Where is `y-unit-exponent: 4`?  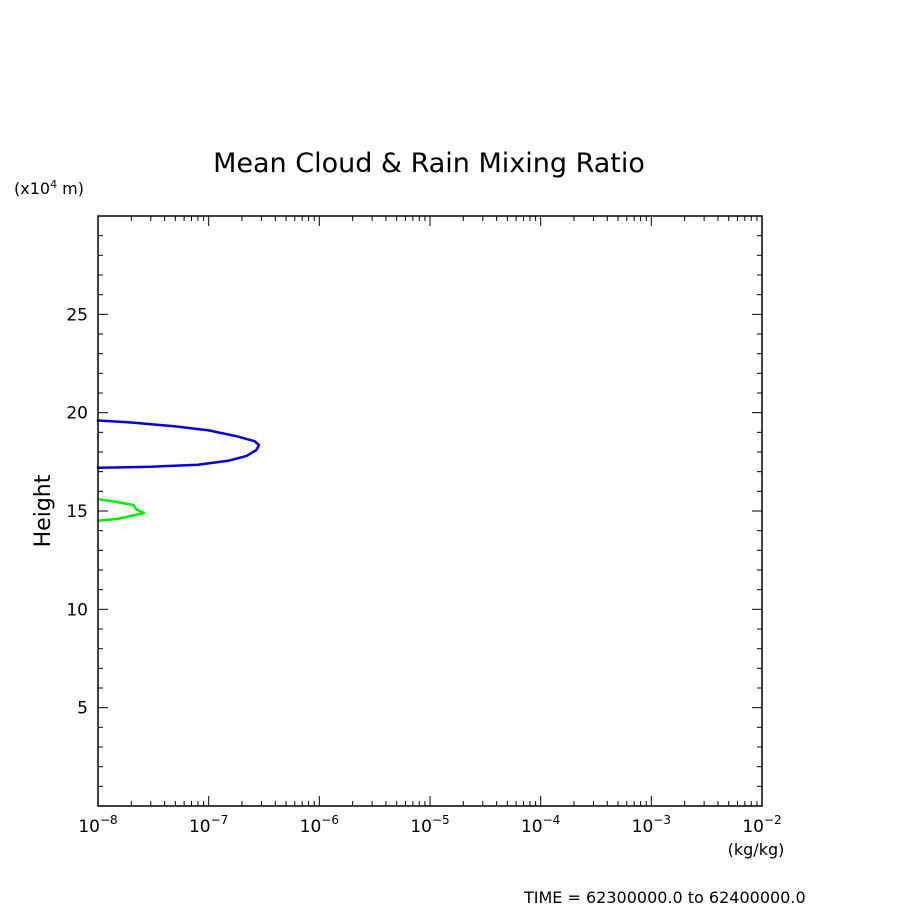
y-unit-exponent: 4 is located at coordinates (53, 184).